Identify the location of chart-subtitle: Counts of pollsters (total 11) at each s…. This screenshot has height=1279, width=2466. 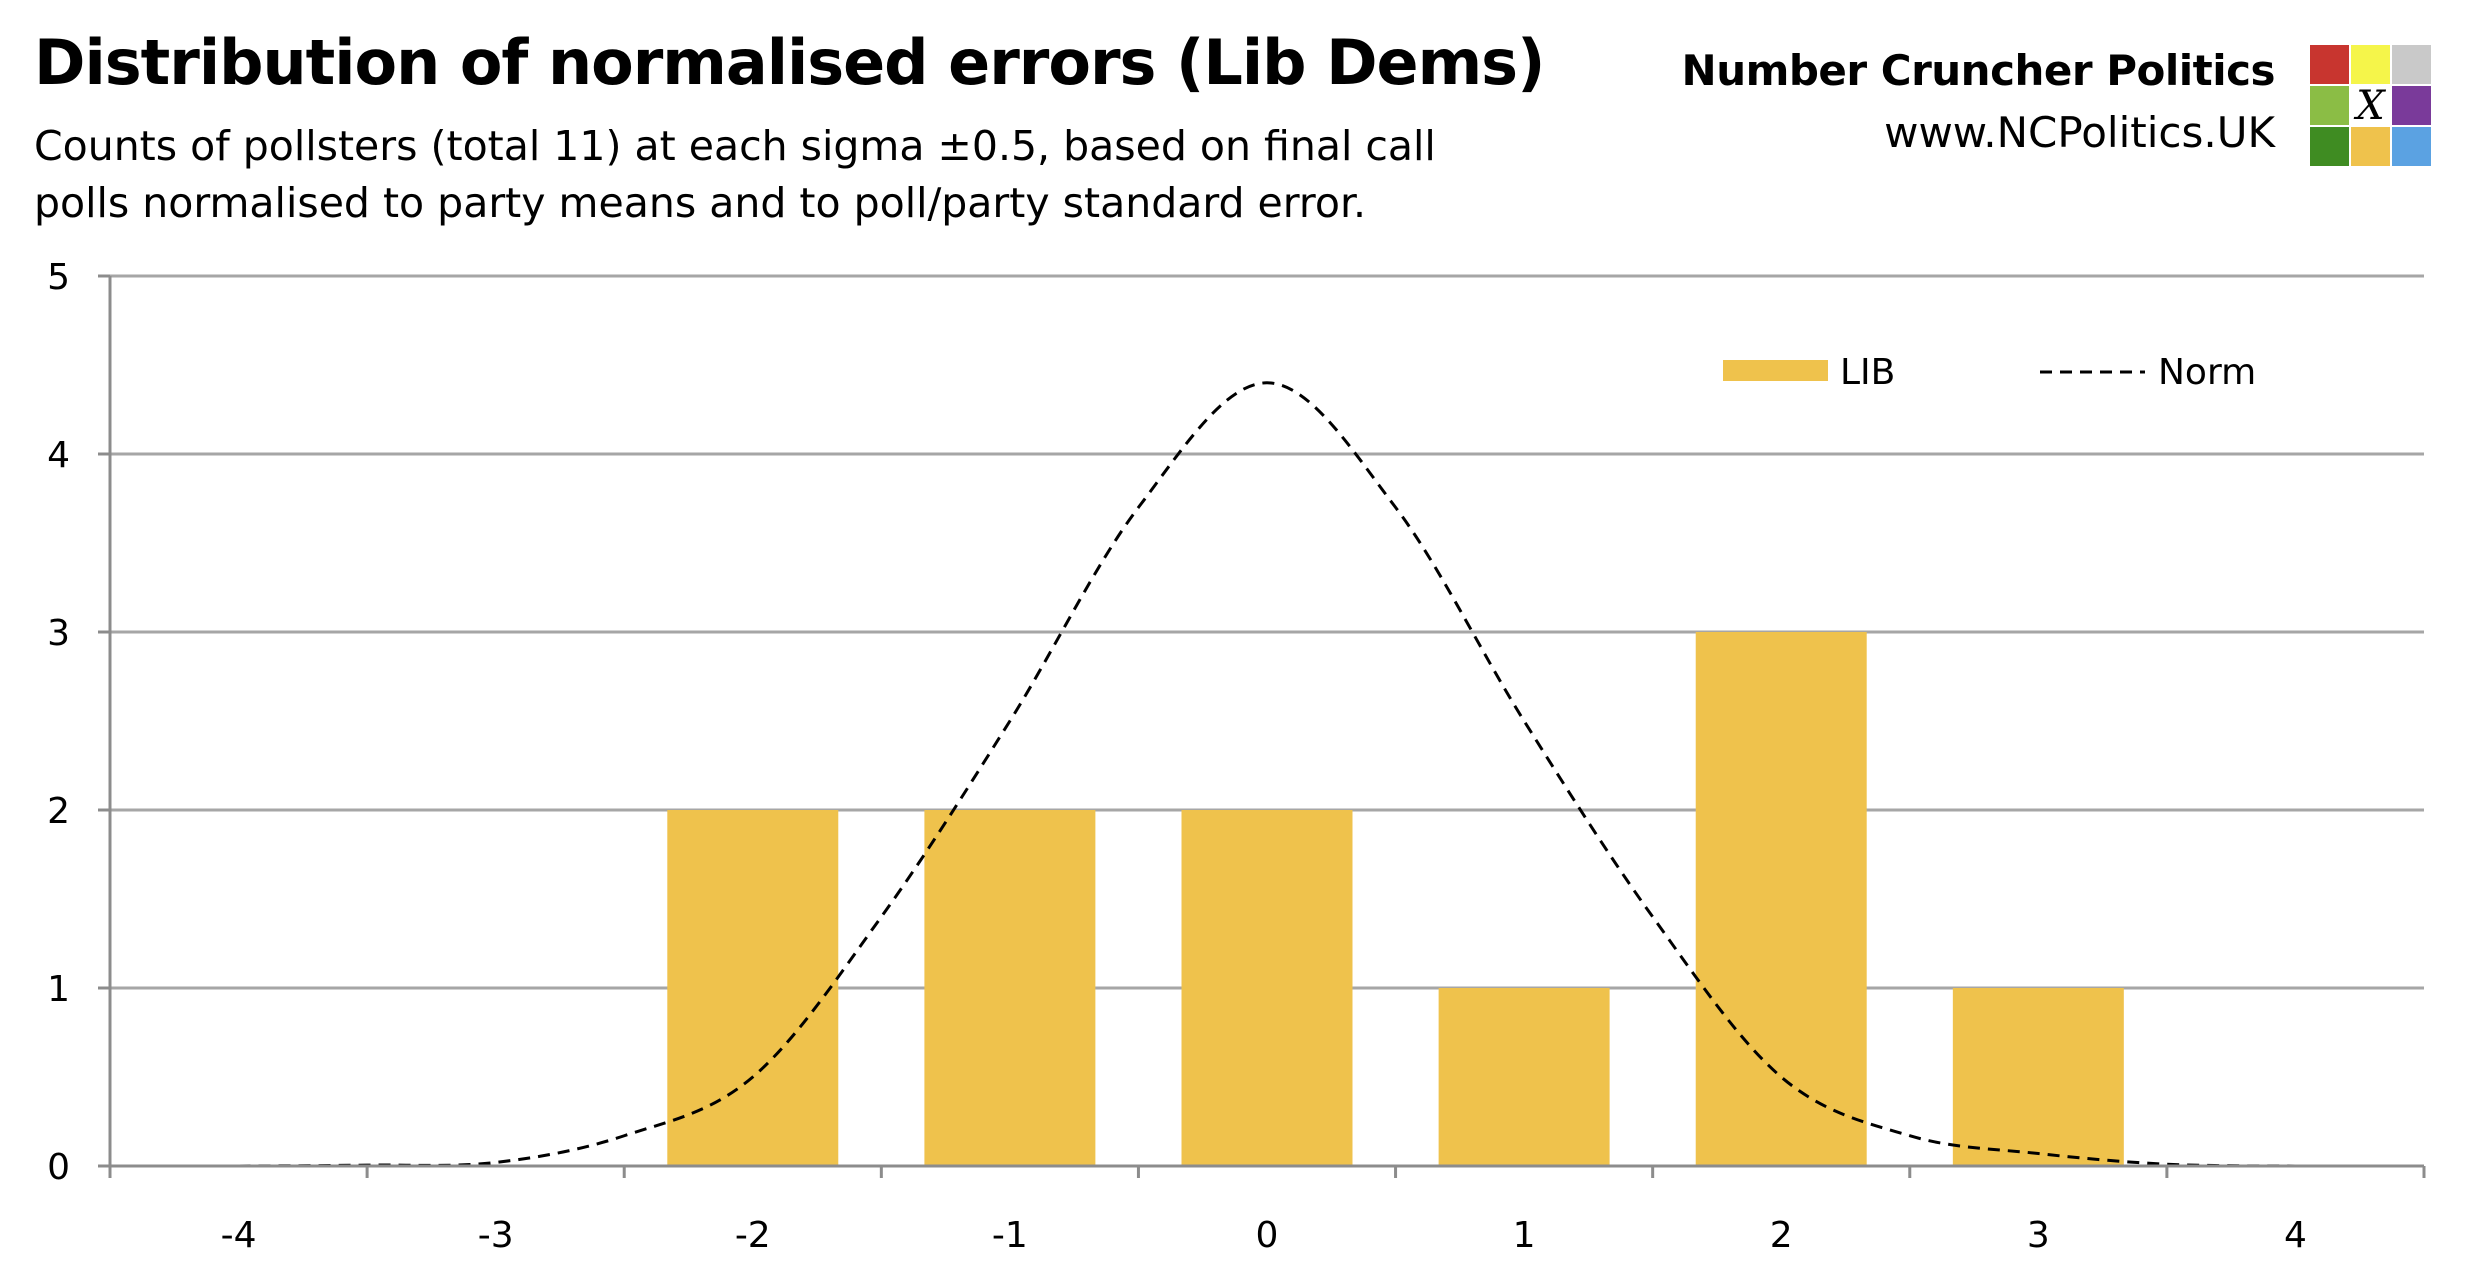
(735, 174).